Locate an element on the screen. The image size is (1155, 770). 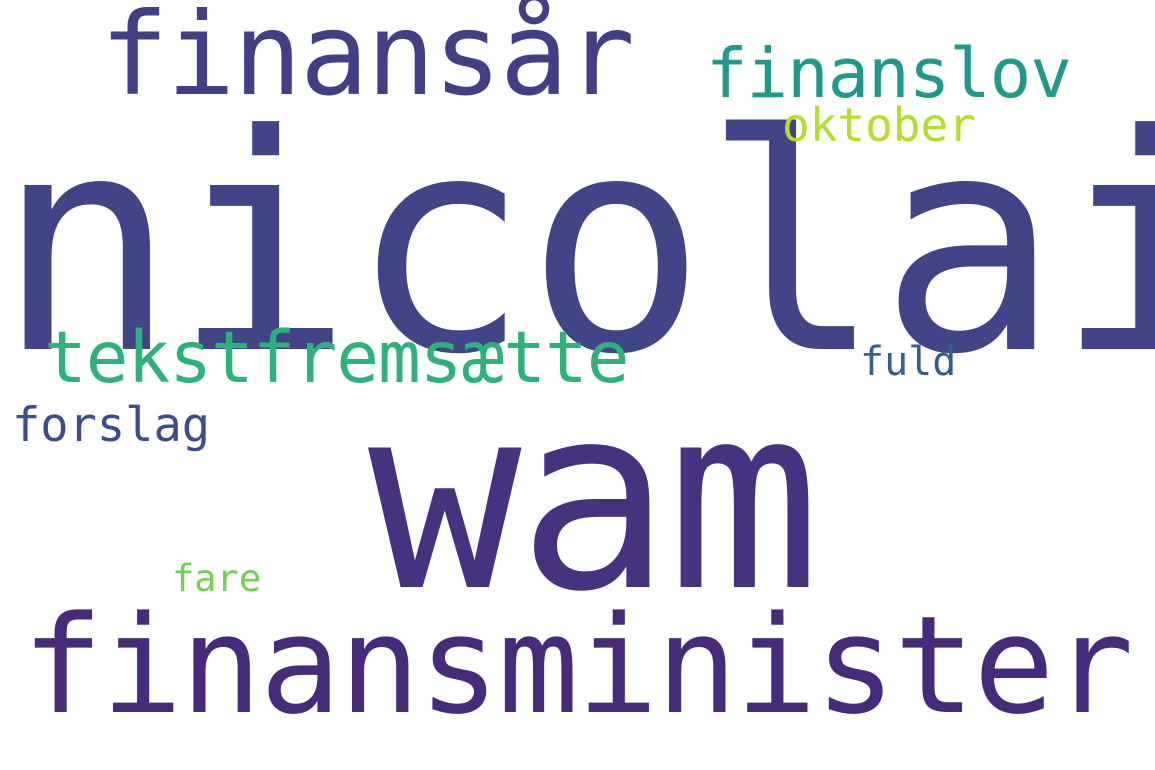
word-fuld: fuld is located at coordinates (908, 362).